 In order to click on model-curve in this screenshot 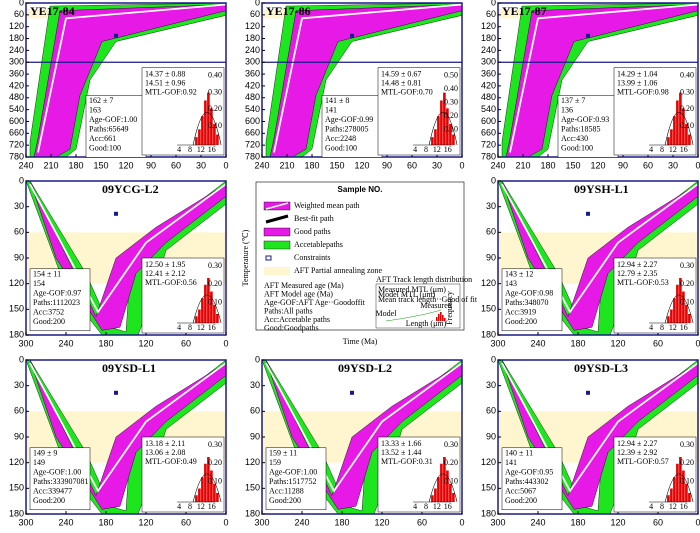, I will do `click(679, 309)`.